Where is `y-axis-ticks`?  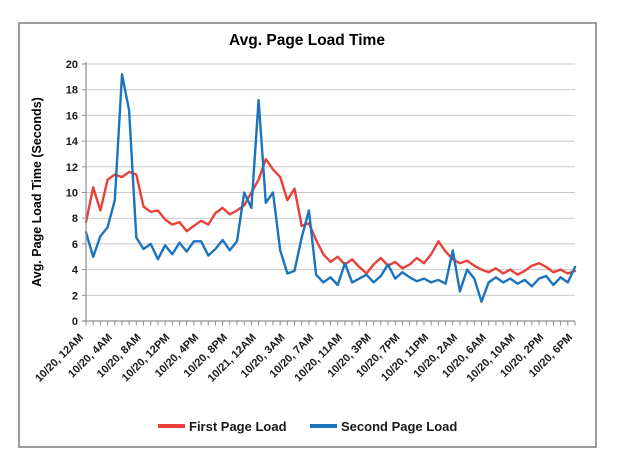
y-axis-ticks is located at coordinates (84, 192).